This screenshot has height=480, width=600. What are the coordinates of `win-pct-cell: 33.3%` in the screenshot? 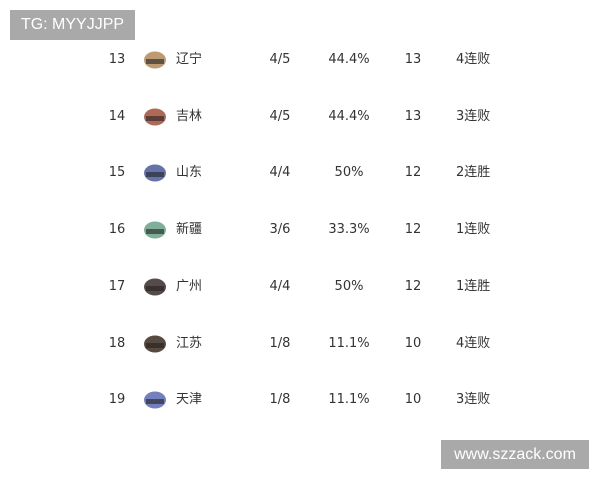 It's located at (349, 230).